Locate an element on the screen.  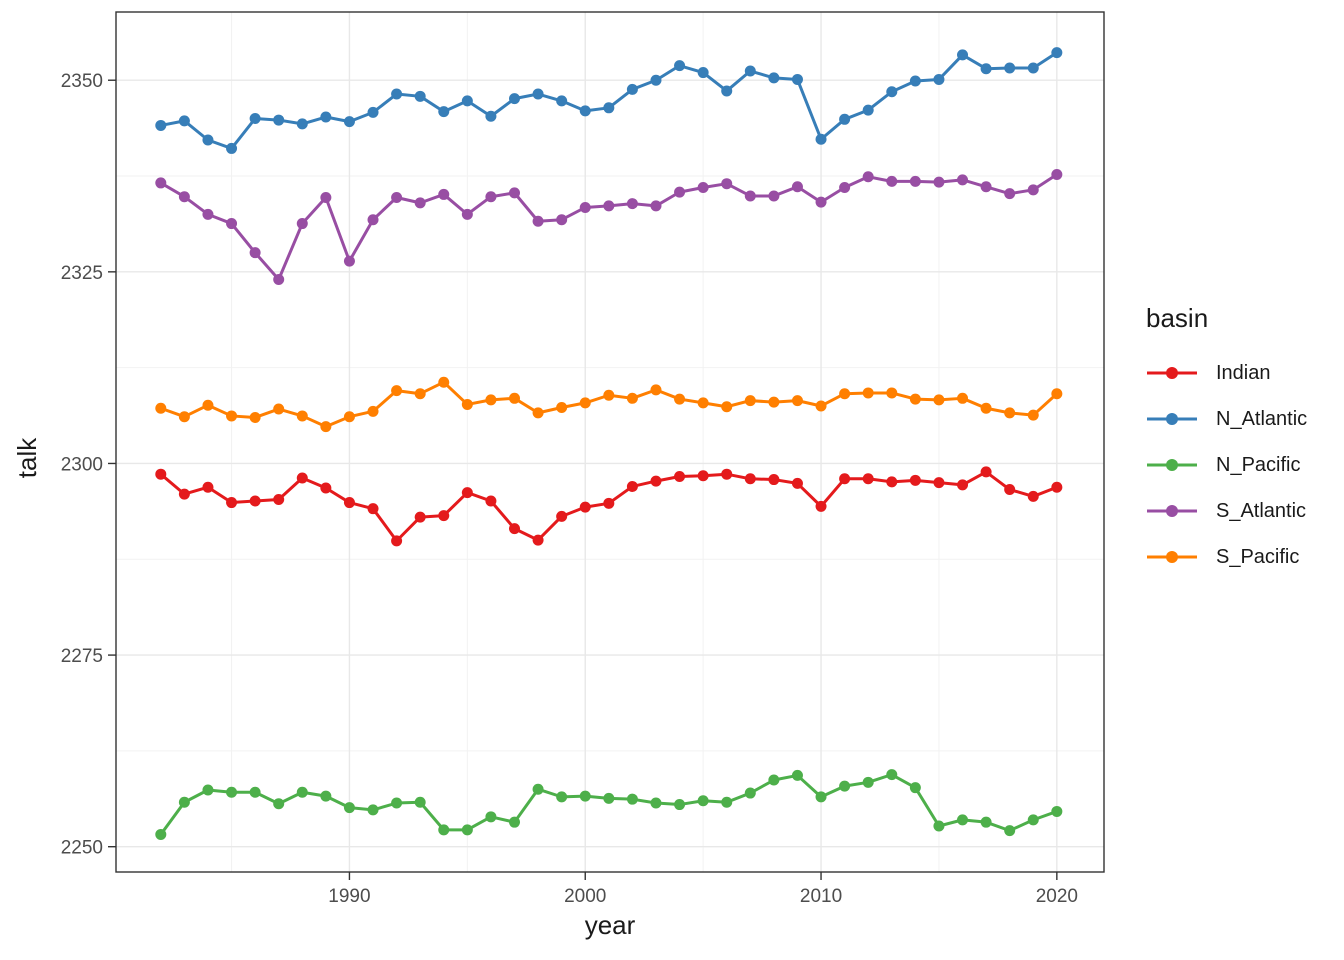
x-tick-label: 1990 is located at coordinates (349, 896).